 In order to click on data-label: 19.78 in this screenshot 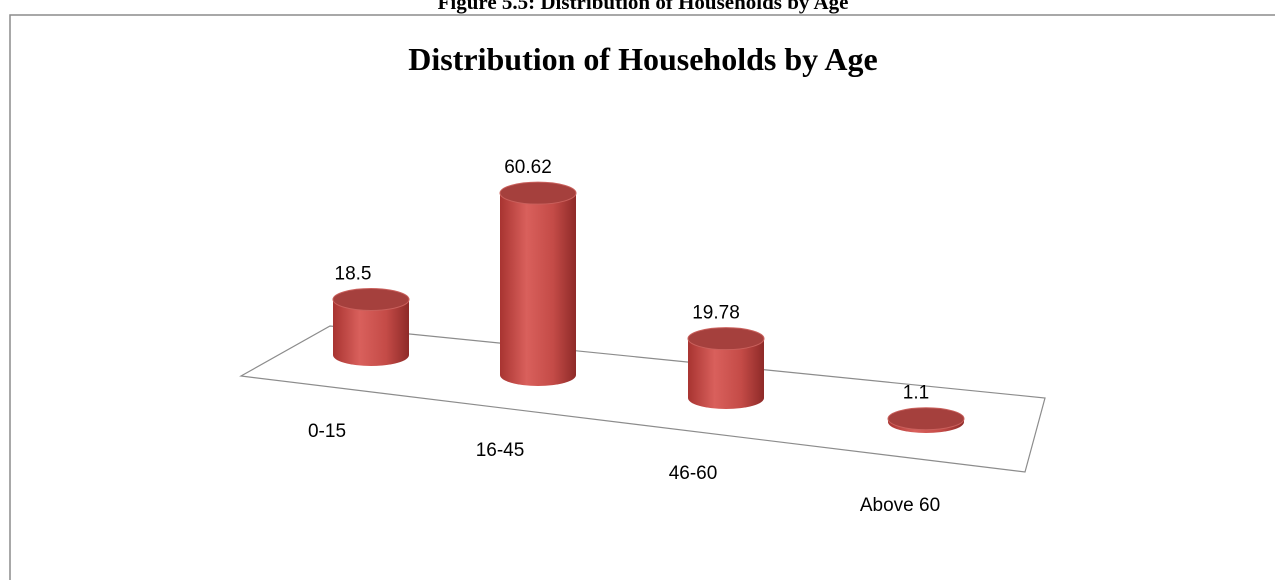, I will do `click(716, 313)`.